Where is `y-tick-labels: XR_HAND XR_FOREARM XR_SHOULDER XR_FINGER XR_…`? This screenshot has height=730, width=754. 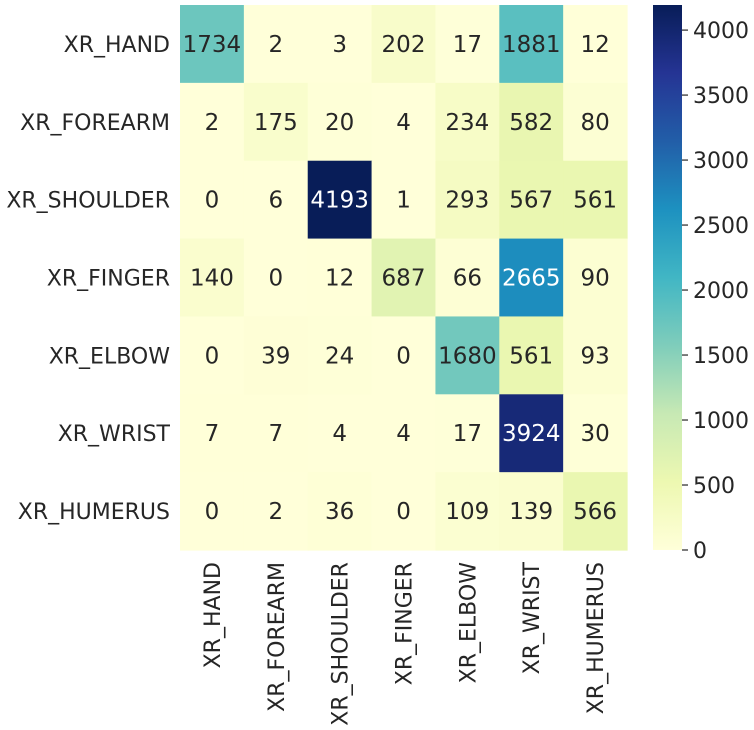
y-tick-labels: XR_HAND XR_FOREARM XR_SHOULDER XR_FINGER XR_… is located at coordinates (88, 279).